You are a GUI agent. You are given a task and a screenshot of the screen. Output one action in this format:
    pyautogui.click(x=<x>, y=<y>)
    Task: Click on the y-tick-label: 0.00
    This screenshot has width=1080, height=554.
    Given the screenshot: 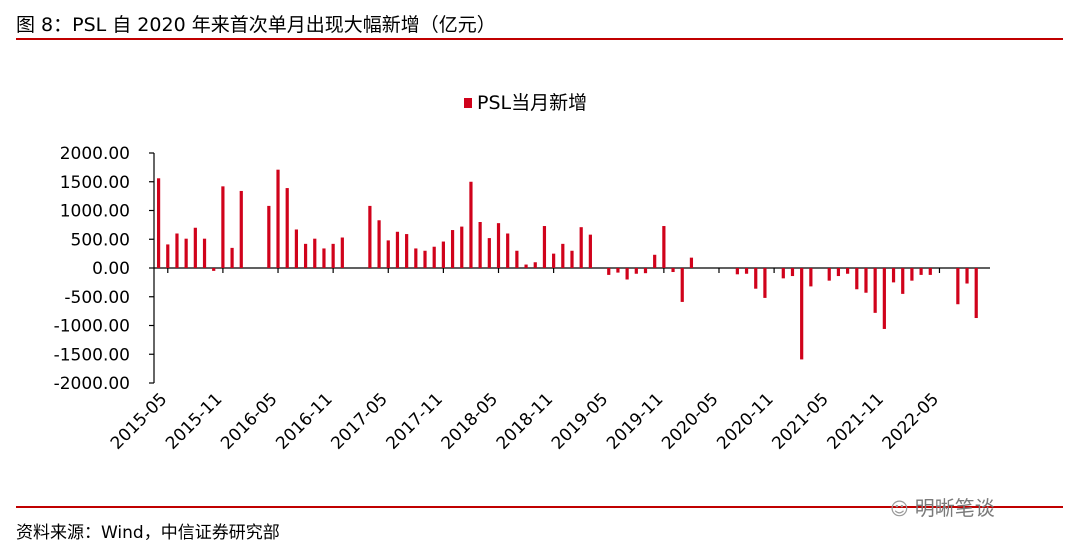 What is the action you would take?
    pyautogui.click(x=111, y=269)
    